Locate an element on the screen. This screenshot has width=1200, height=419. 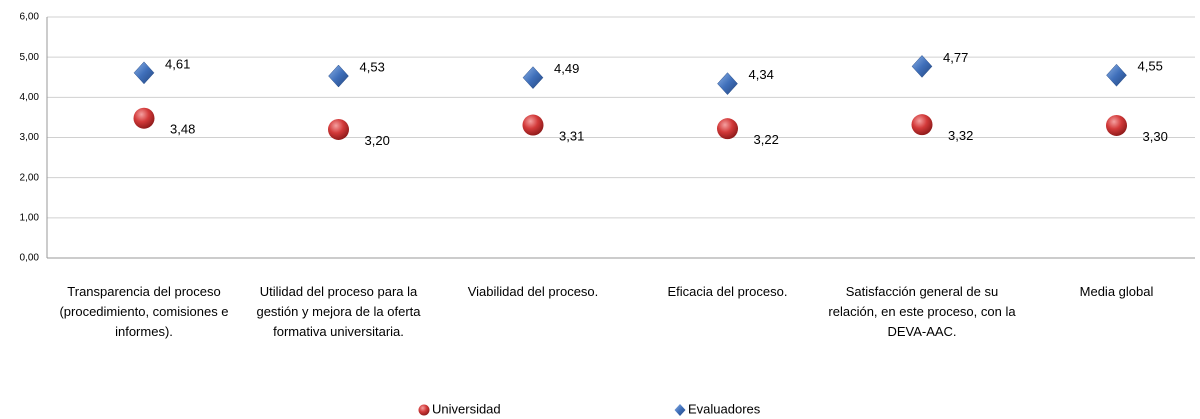
x-tick-label: Eficacia del proceso. is located at coordinates (727, 291).